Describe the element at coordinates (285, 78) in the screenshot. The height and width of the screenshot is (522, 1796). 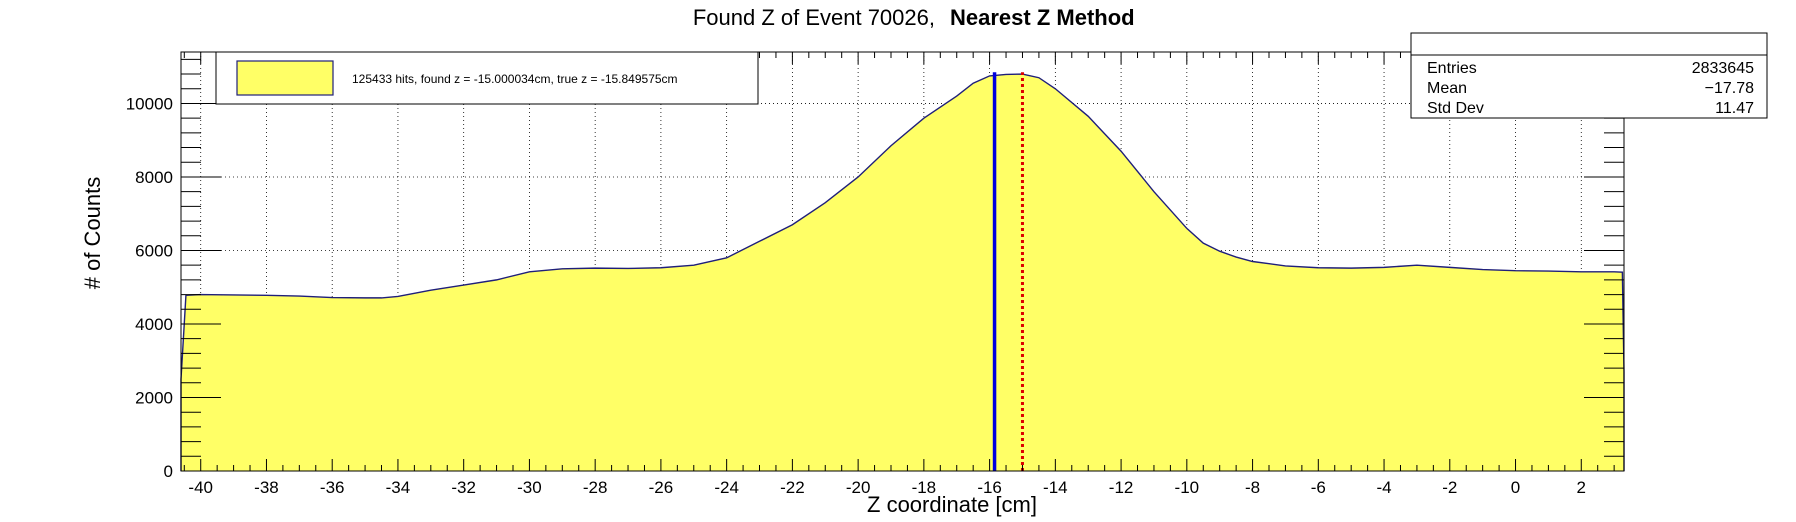
I see `legend-swatch` at that location.